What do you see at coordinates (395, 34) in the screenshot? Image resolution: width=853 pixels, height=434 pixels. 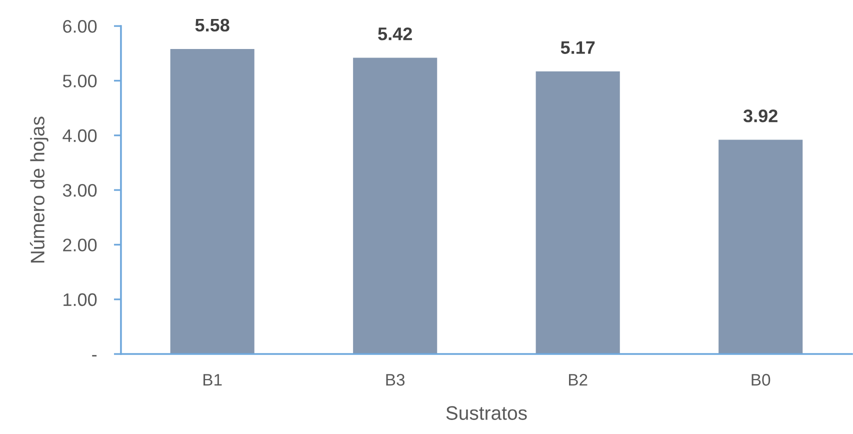 I see `data-label: 5.42` at bounding box center [395, 34].